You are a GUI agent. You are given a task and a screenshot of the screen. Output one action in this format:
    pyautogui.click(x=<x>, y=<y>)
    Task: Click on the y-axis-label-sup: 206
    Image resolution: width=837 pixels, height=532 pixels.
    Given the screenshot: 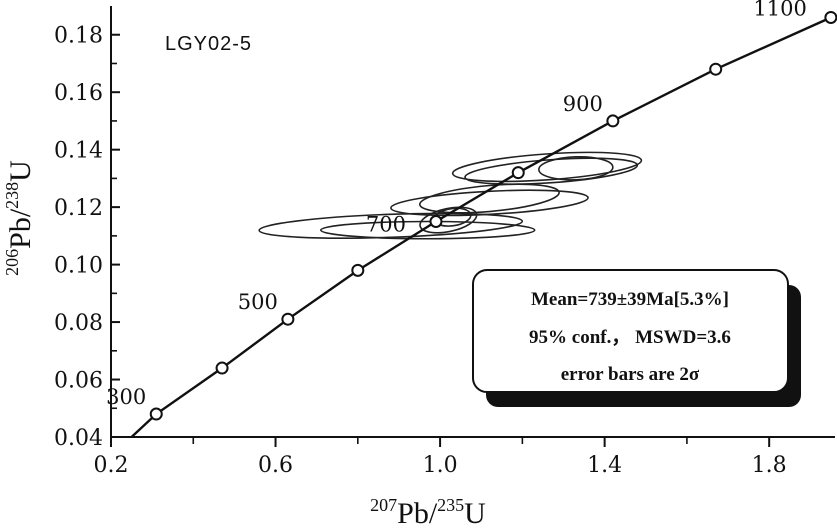 What is the action you would take?
    pyautogui.click(x=12, y=262)
    